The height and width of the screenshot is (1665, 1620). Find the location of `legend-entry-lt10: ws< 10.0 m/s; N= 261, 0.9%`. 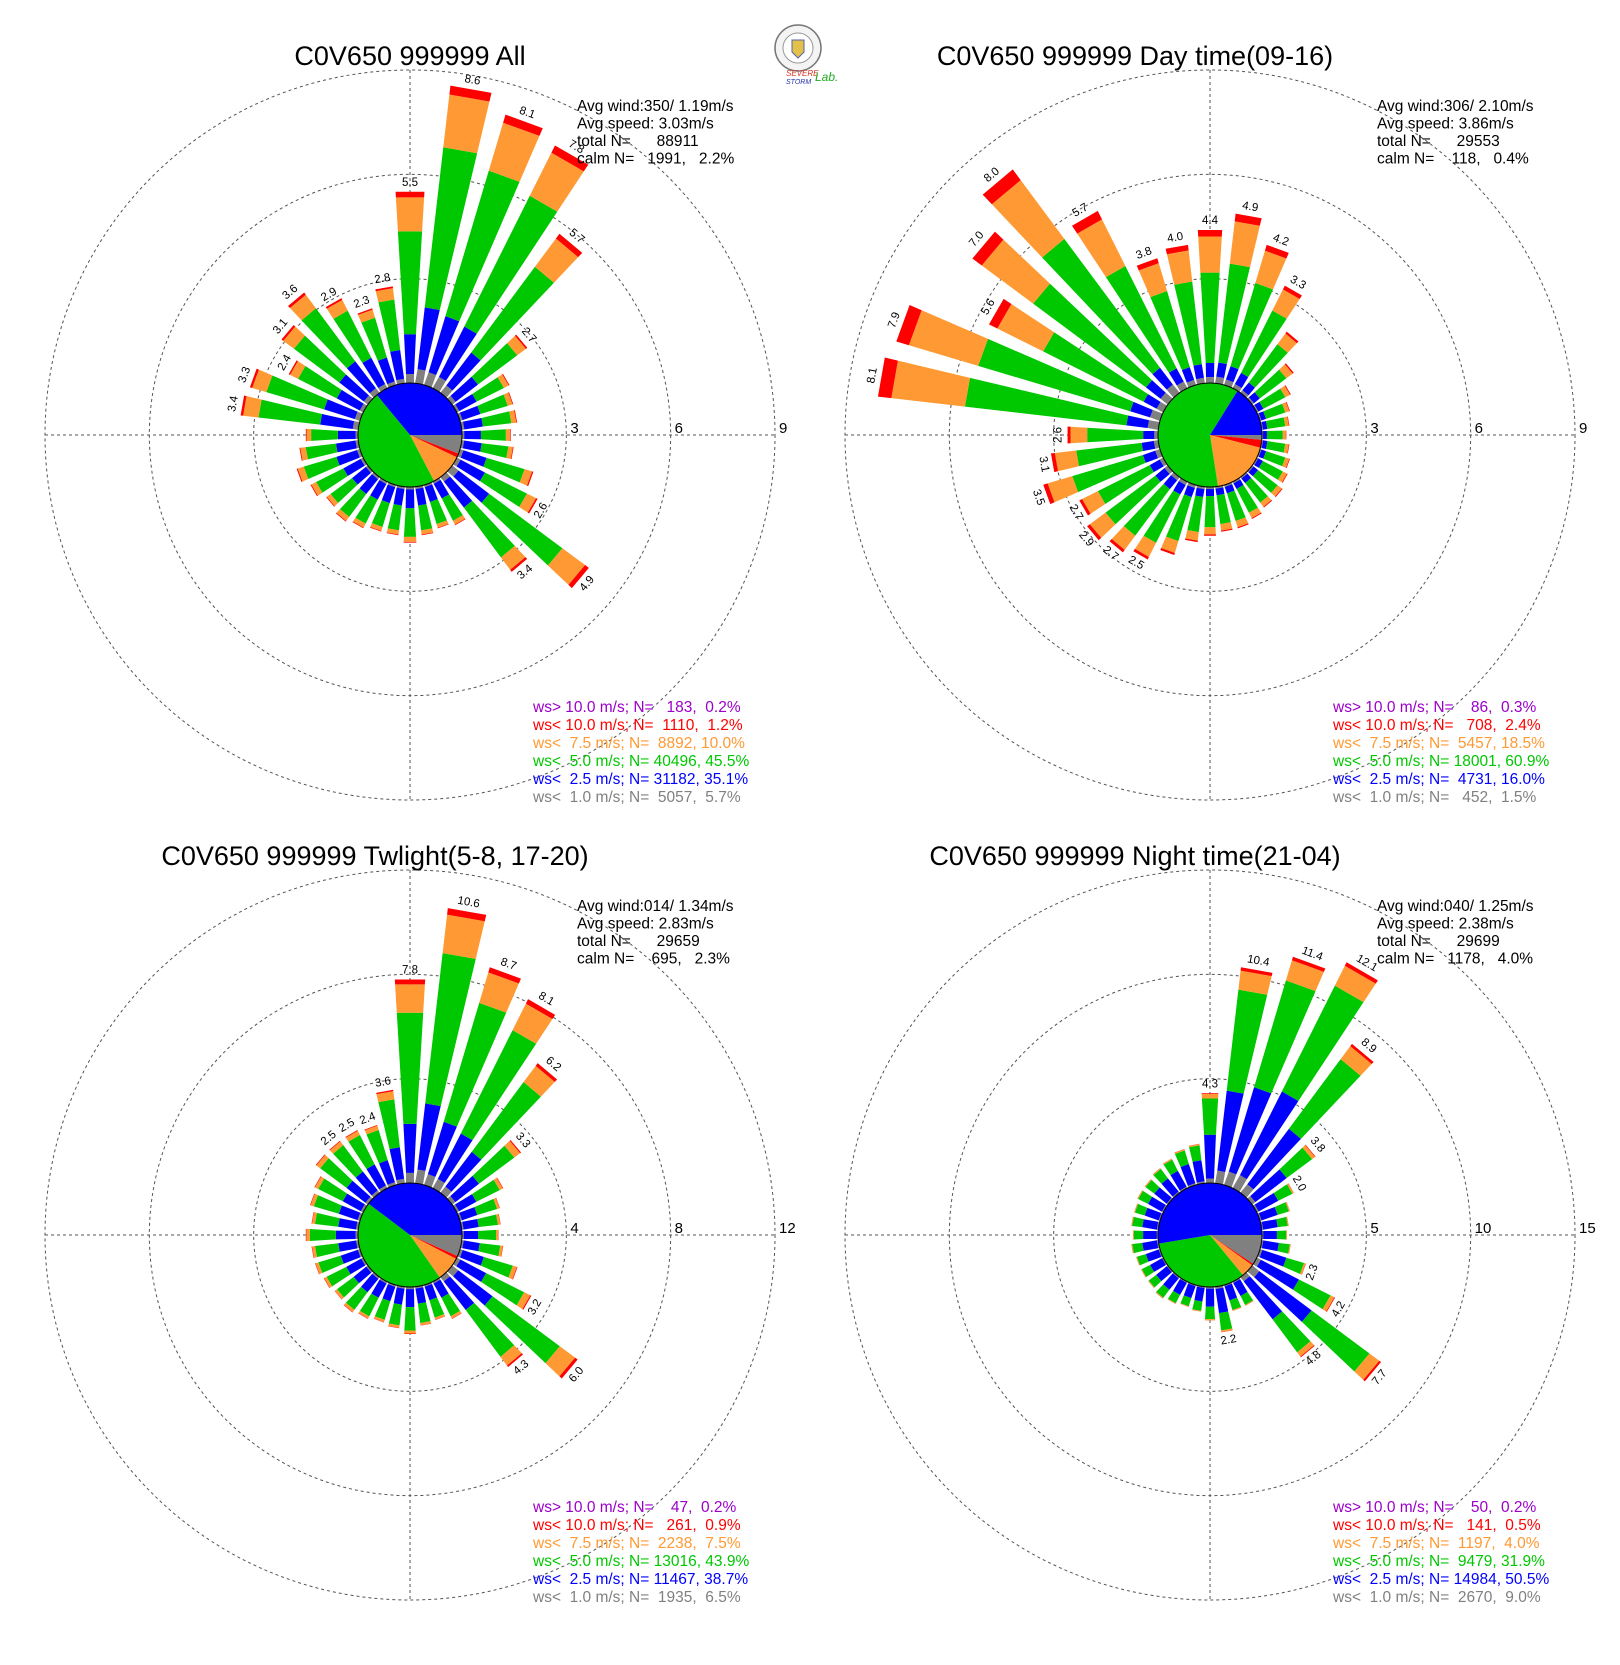

legend-entry-lt10: ws< 10.0 m/s; N= 261, 0.9% is located at coordinates (636, 1525).